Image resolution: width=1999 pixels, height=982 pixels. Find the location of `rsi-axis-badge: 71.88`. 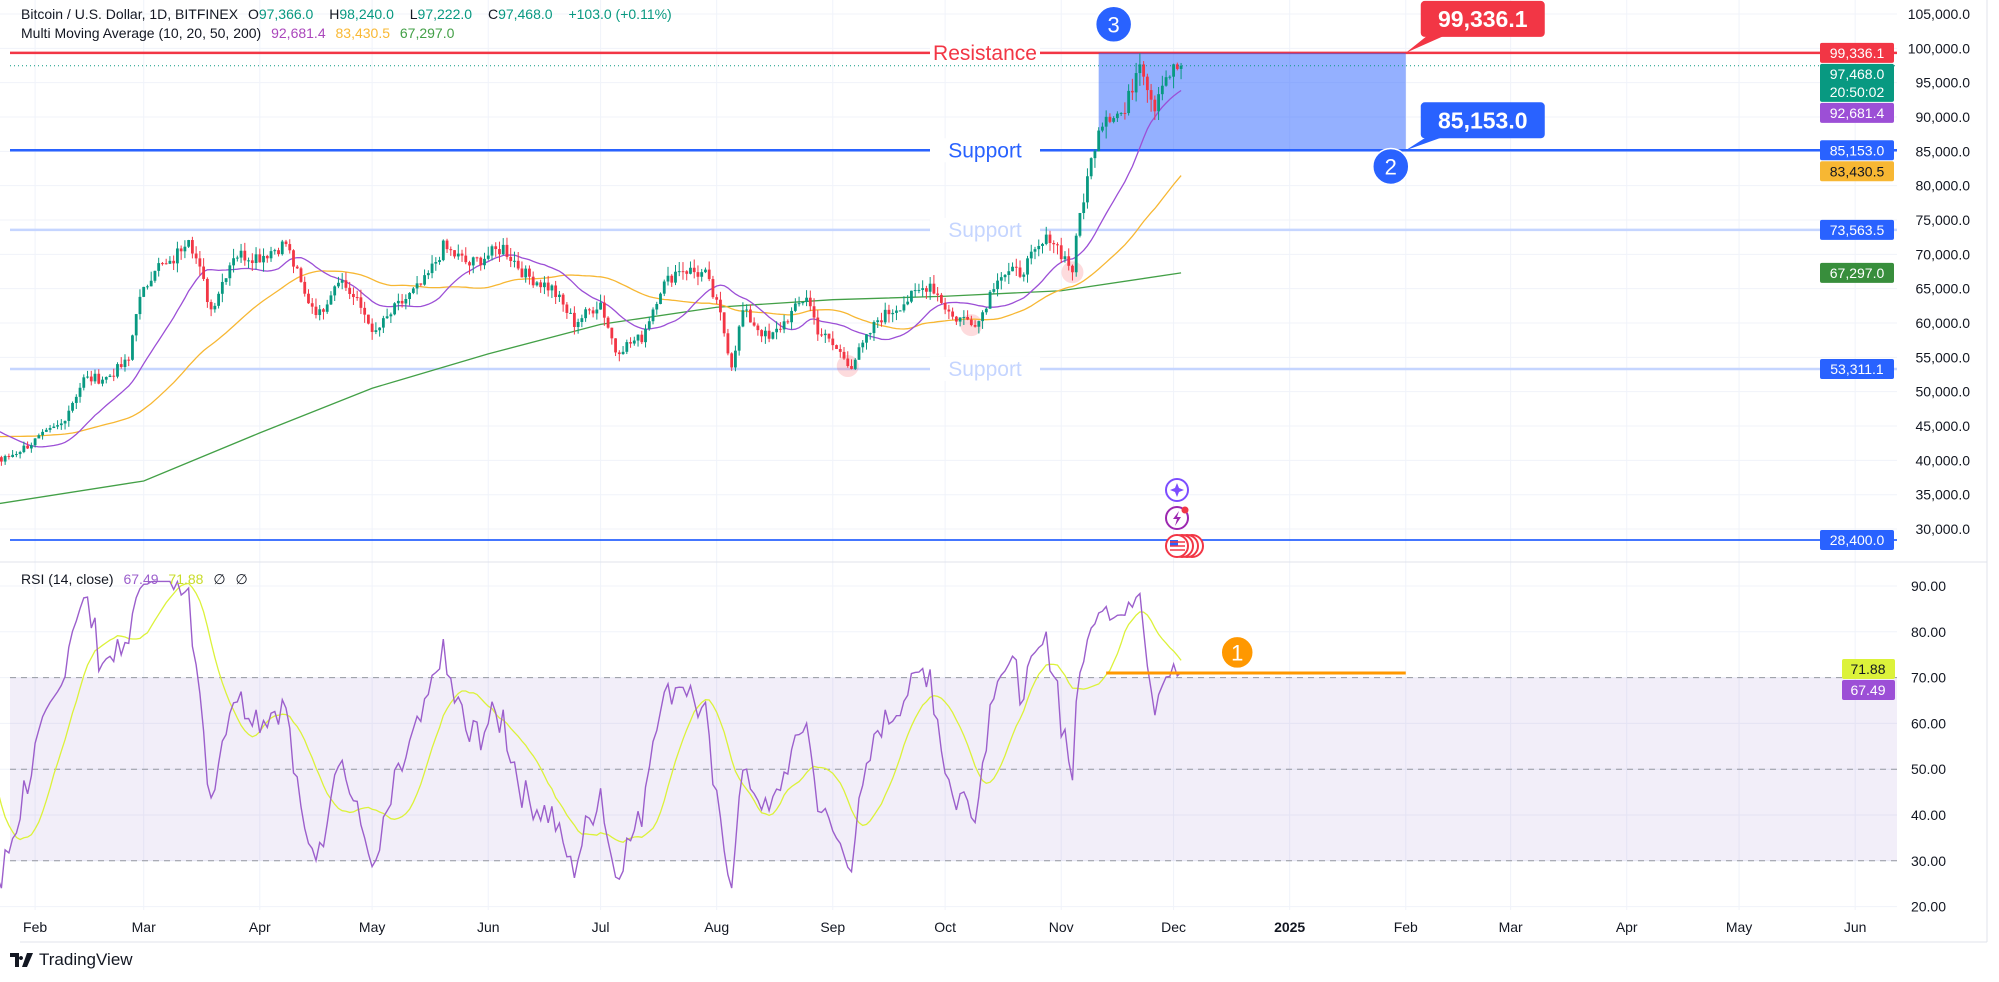

rsi-axis-badge: 71.88 is located at coordinates (1868, 668).